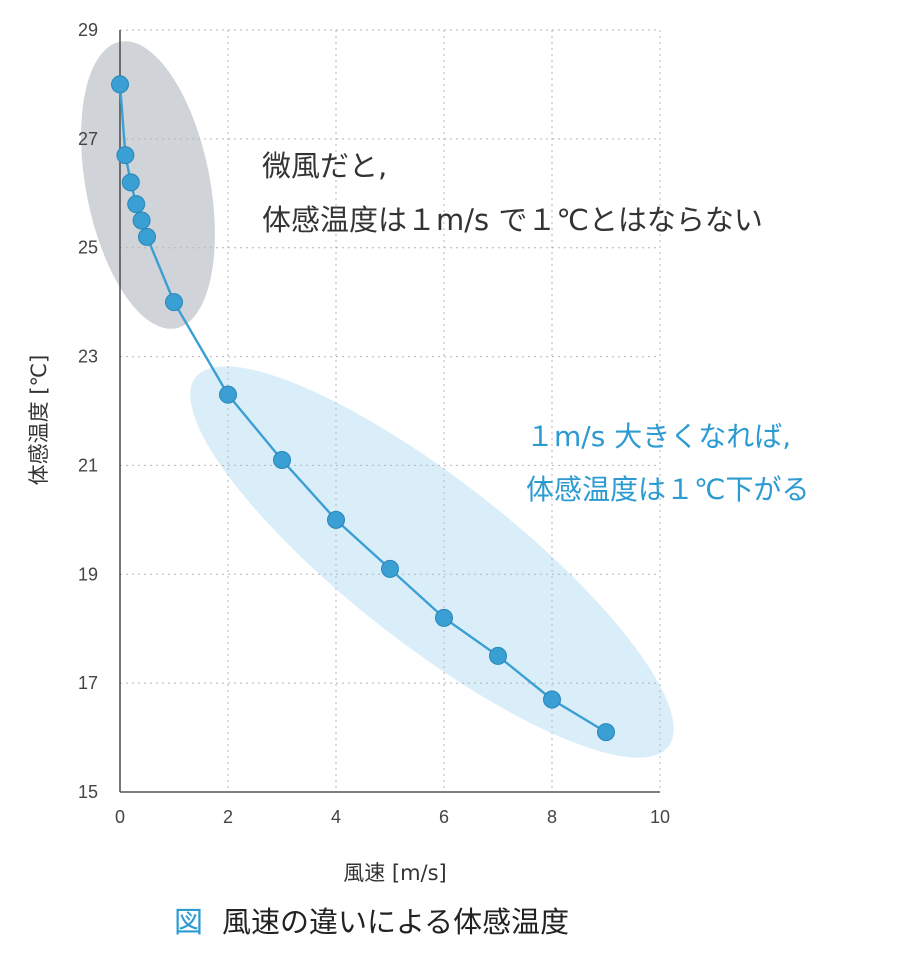 The height and width of the screenshot is (965, 900). What do you see at coordinates (148, 185) in the screenshot?
I see `highlight-gray-ellipse` at bounding box center [148, 185].